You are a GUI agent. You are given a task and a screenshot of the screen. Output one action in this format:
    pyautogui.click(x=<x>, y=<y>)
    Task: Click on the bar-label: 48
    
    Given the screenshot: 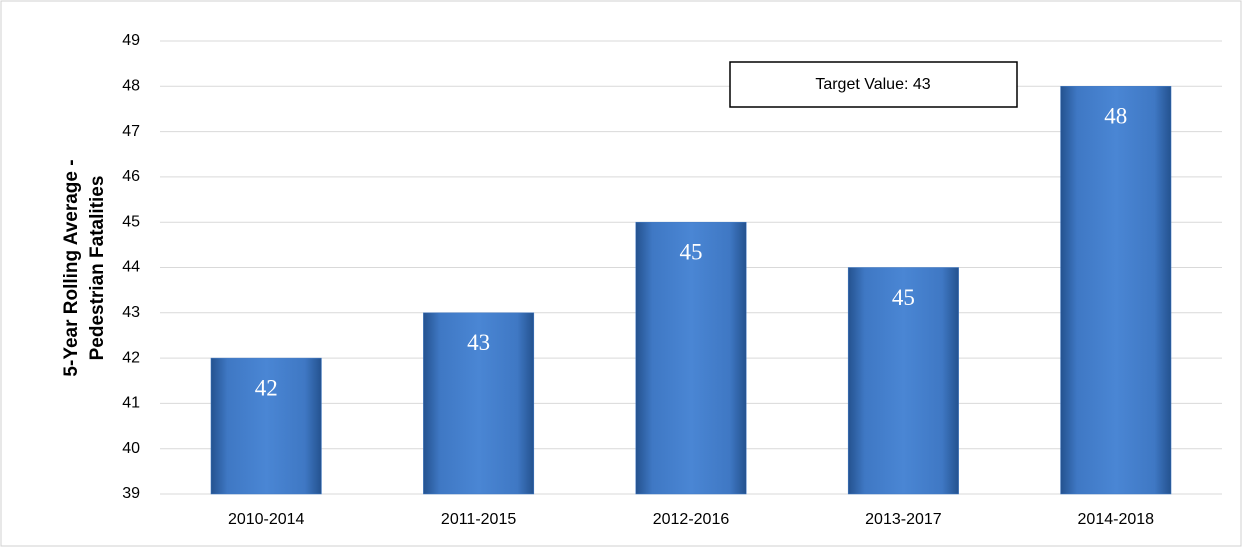 What is the action you would take?
    pyautogui.click(x=1115, y=116)
    